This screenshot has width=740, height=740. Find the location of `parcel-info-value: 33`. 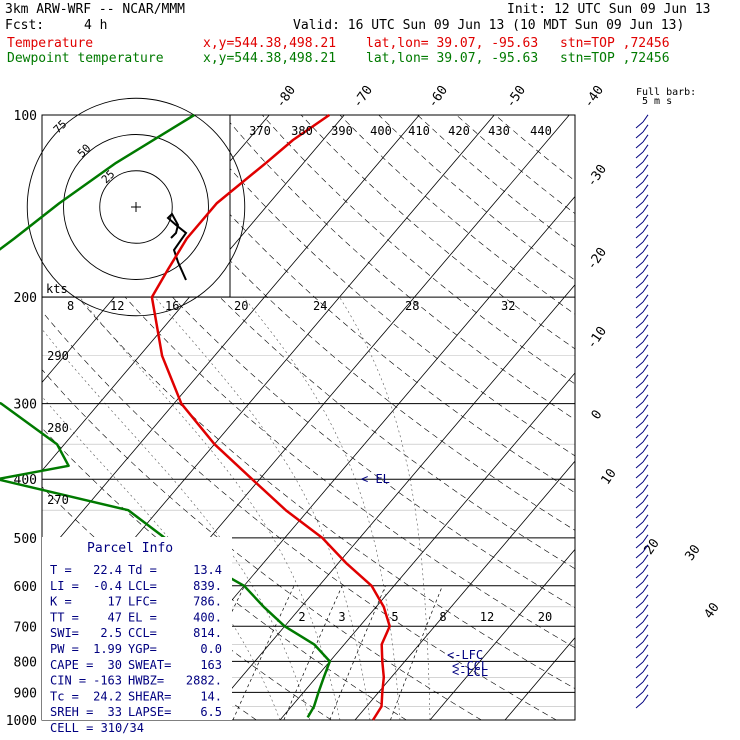

parcel-info-value: 33 is located at coordinates (115, 712).